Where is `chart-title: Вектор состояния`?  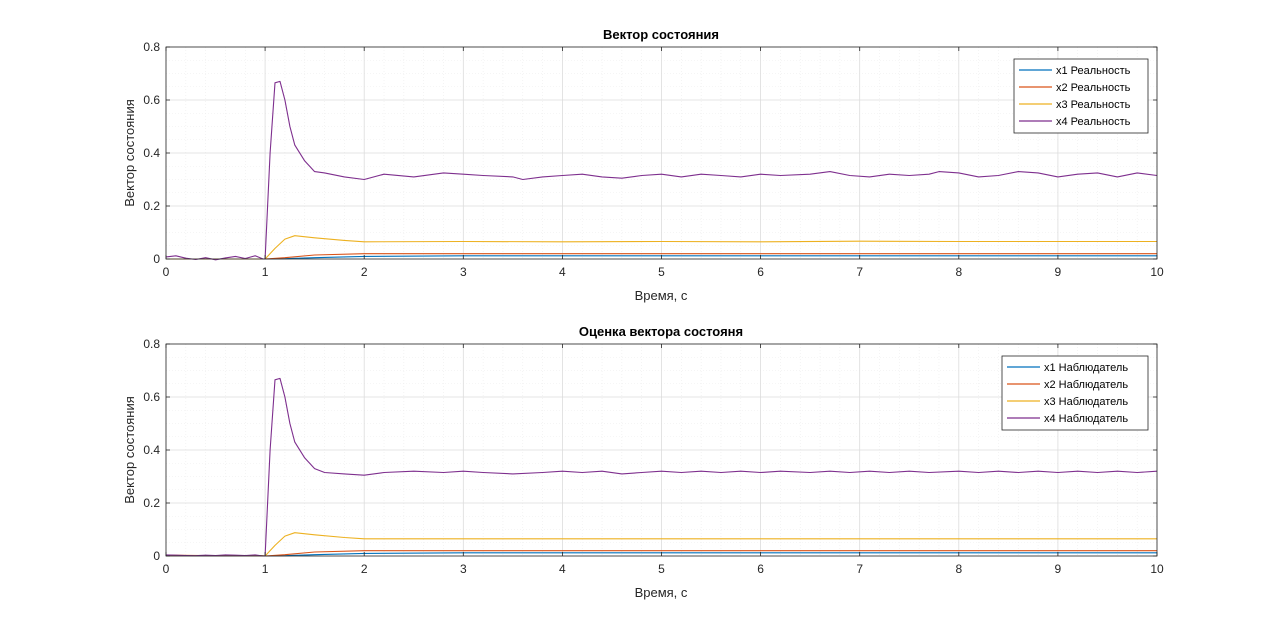
chart-title: Вектор состояния is located at coordinates (661, 34).